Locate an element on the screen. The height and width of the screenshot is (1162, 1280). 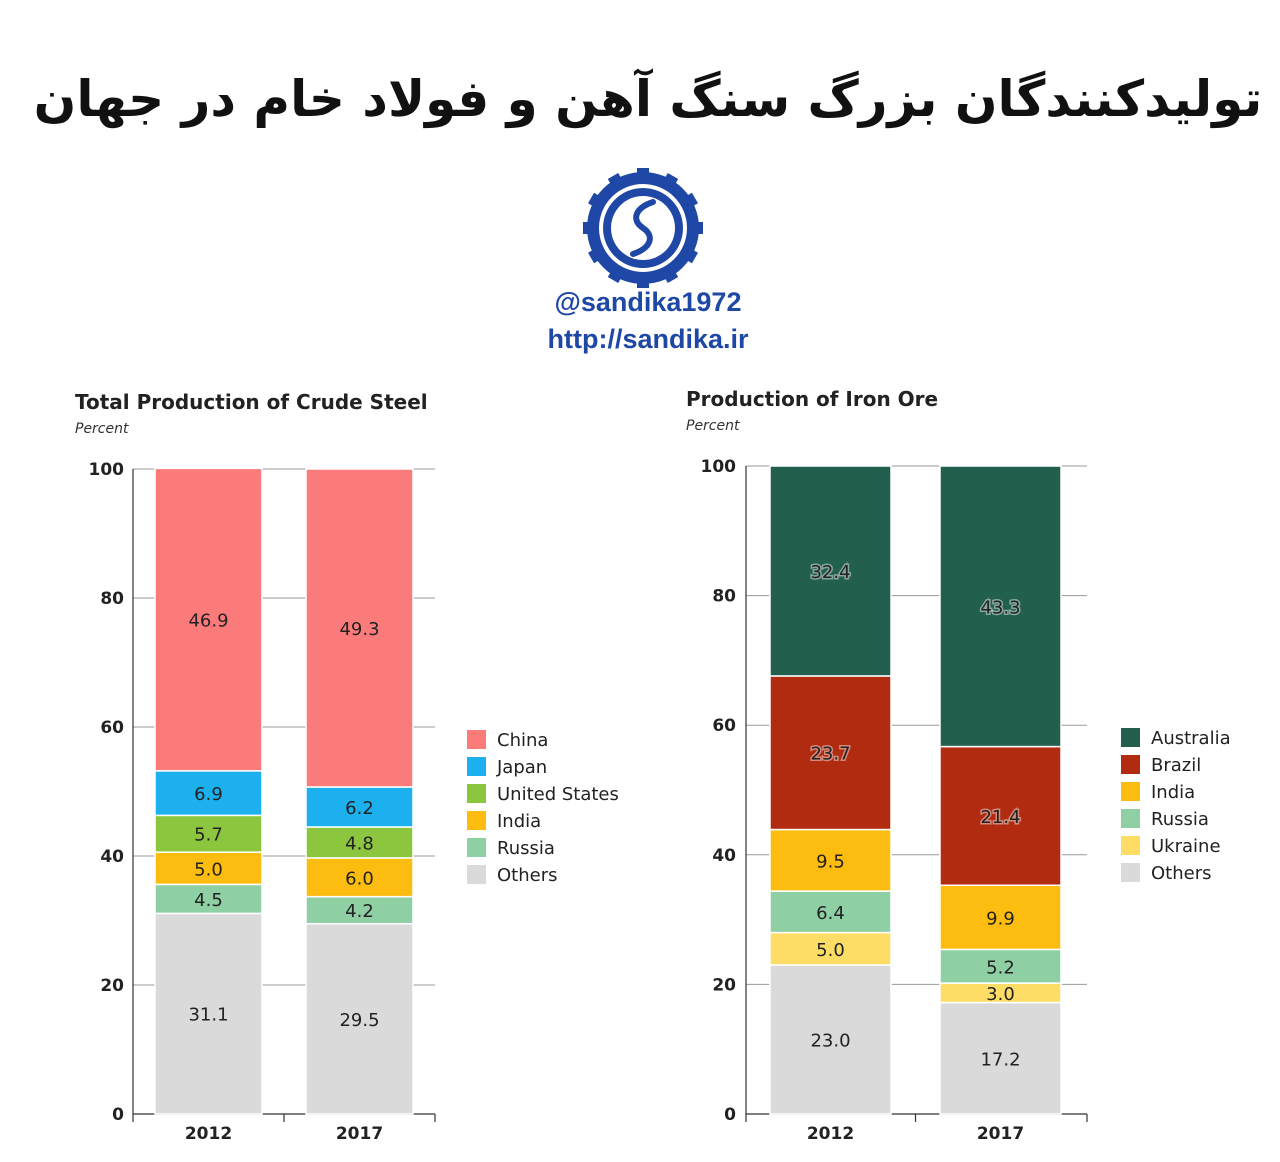
steel-ytick-label: 60 is located at coordinates (112, 728).